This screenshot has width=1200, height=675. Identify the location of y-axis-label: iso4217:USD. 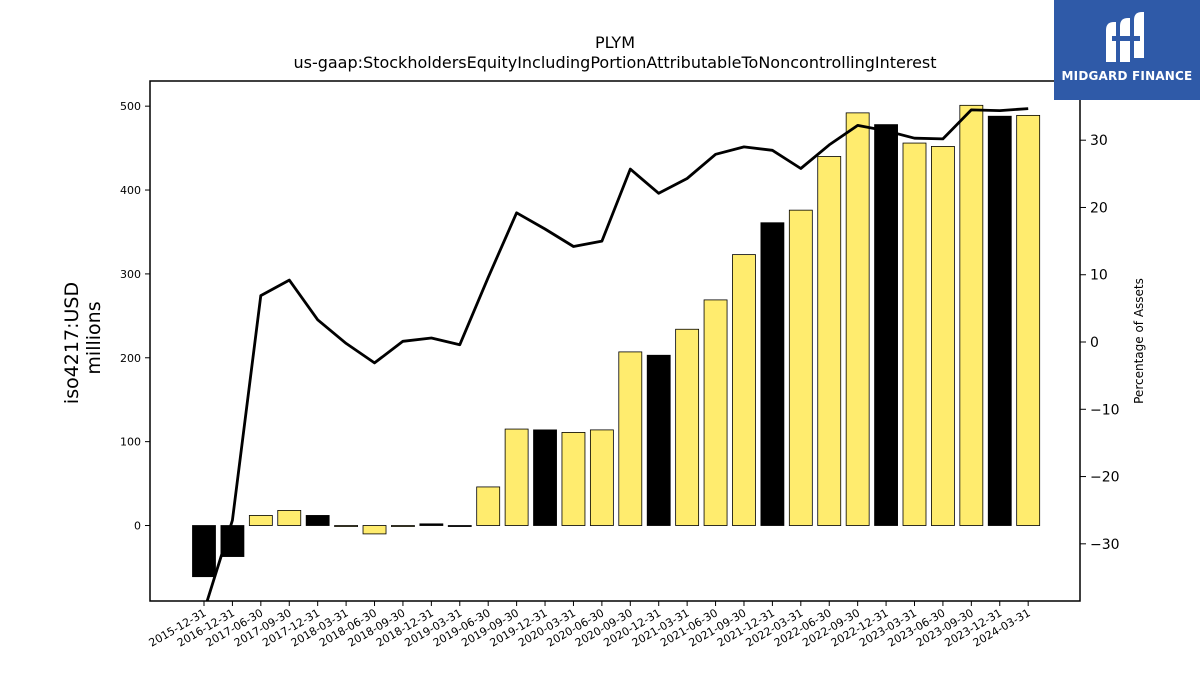
(72, 343).